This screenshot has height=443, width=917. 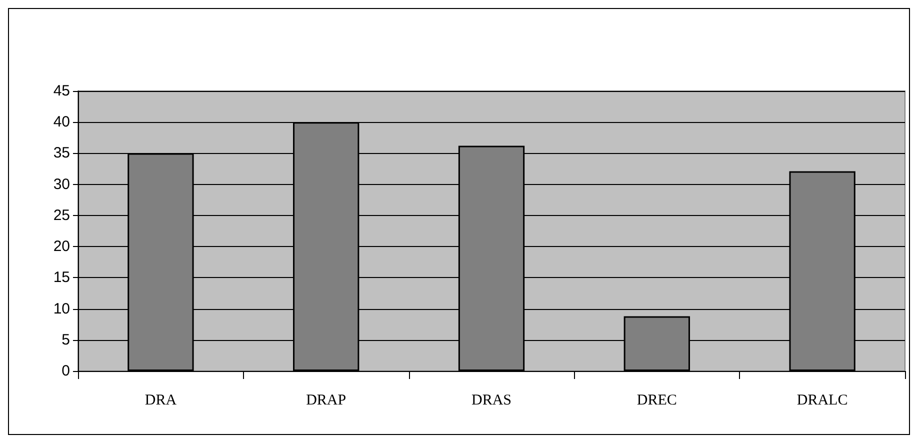 What do you see at coordinates (61, 215) in the screenshot?
I see `y-tick-label: 25` at bounding box center [61, 215].